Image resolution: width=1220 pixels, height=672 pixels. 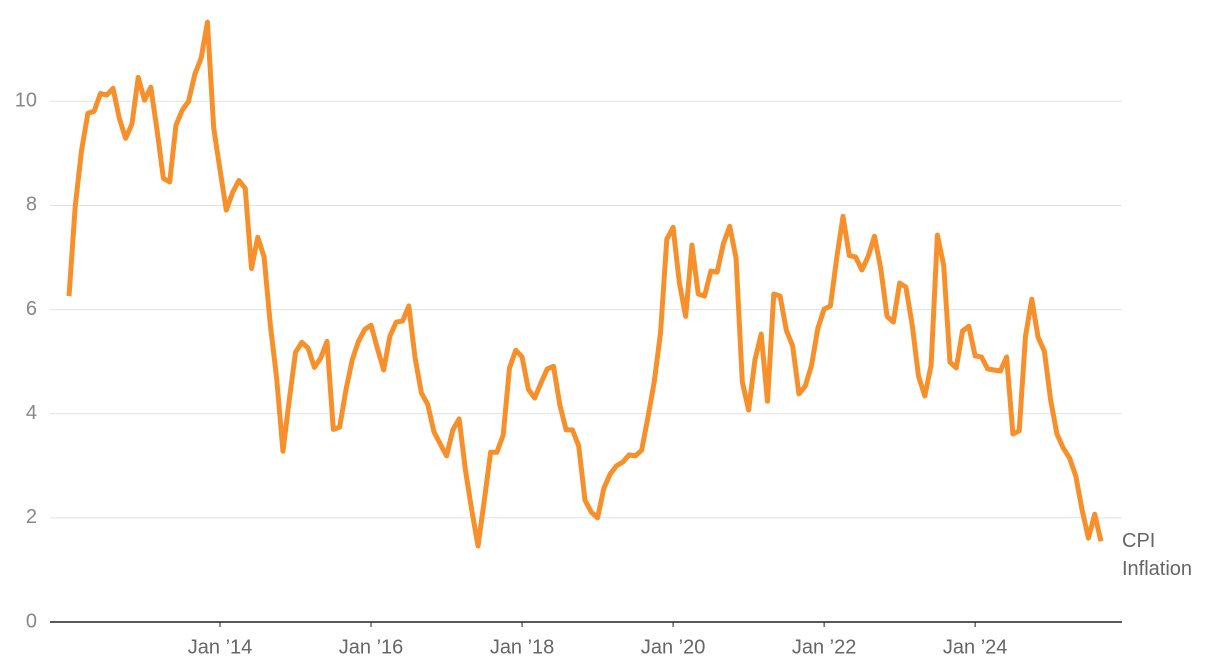 What do you see at coordinates (824, 647) in the screenshot?
I see `x-tick-label: Jan ’22` at bounding box center [824, 647].